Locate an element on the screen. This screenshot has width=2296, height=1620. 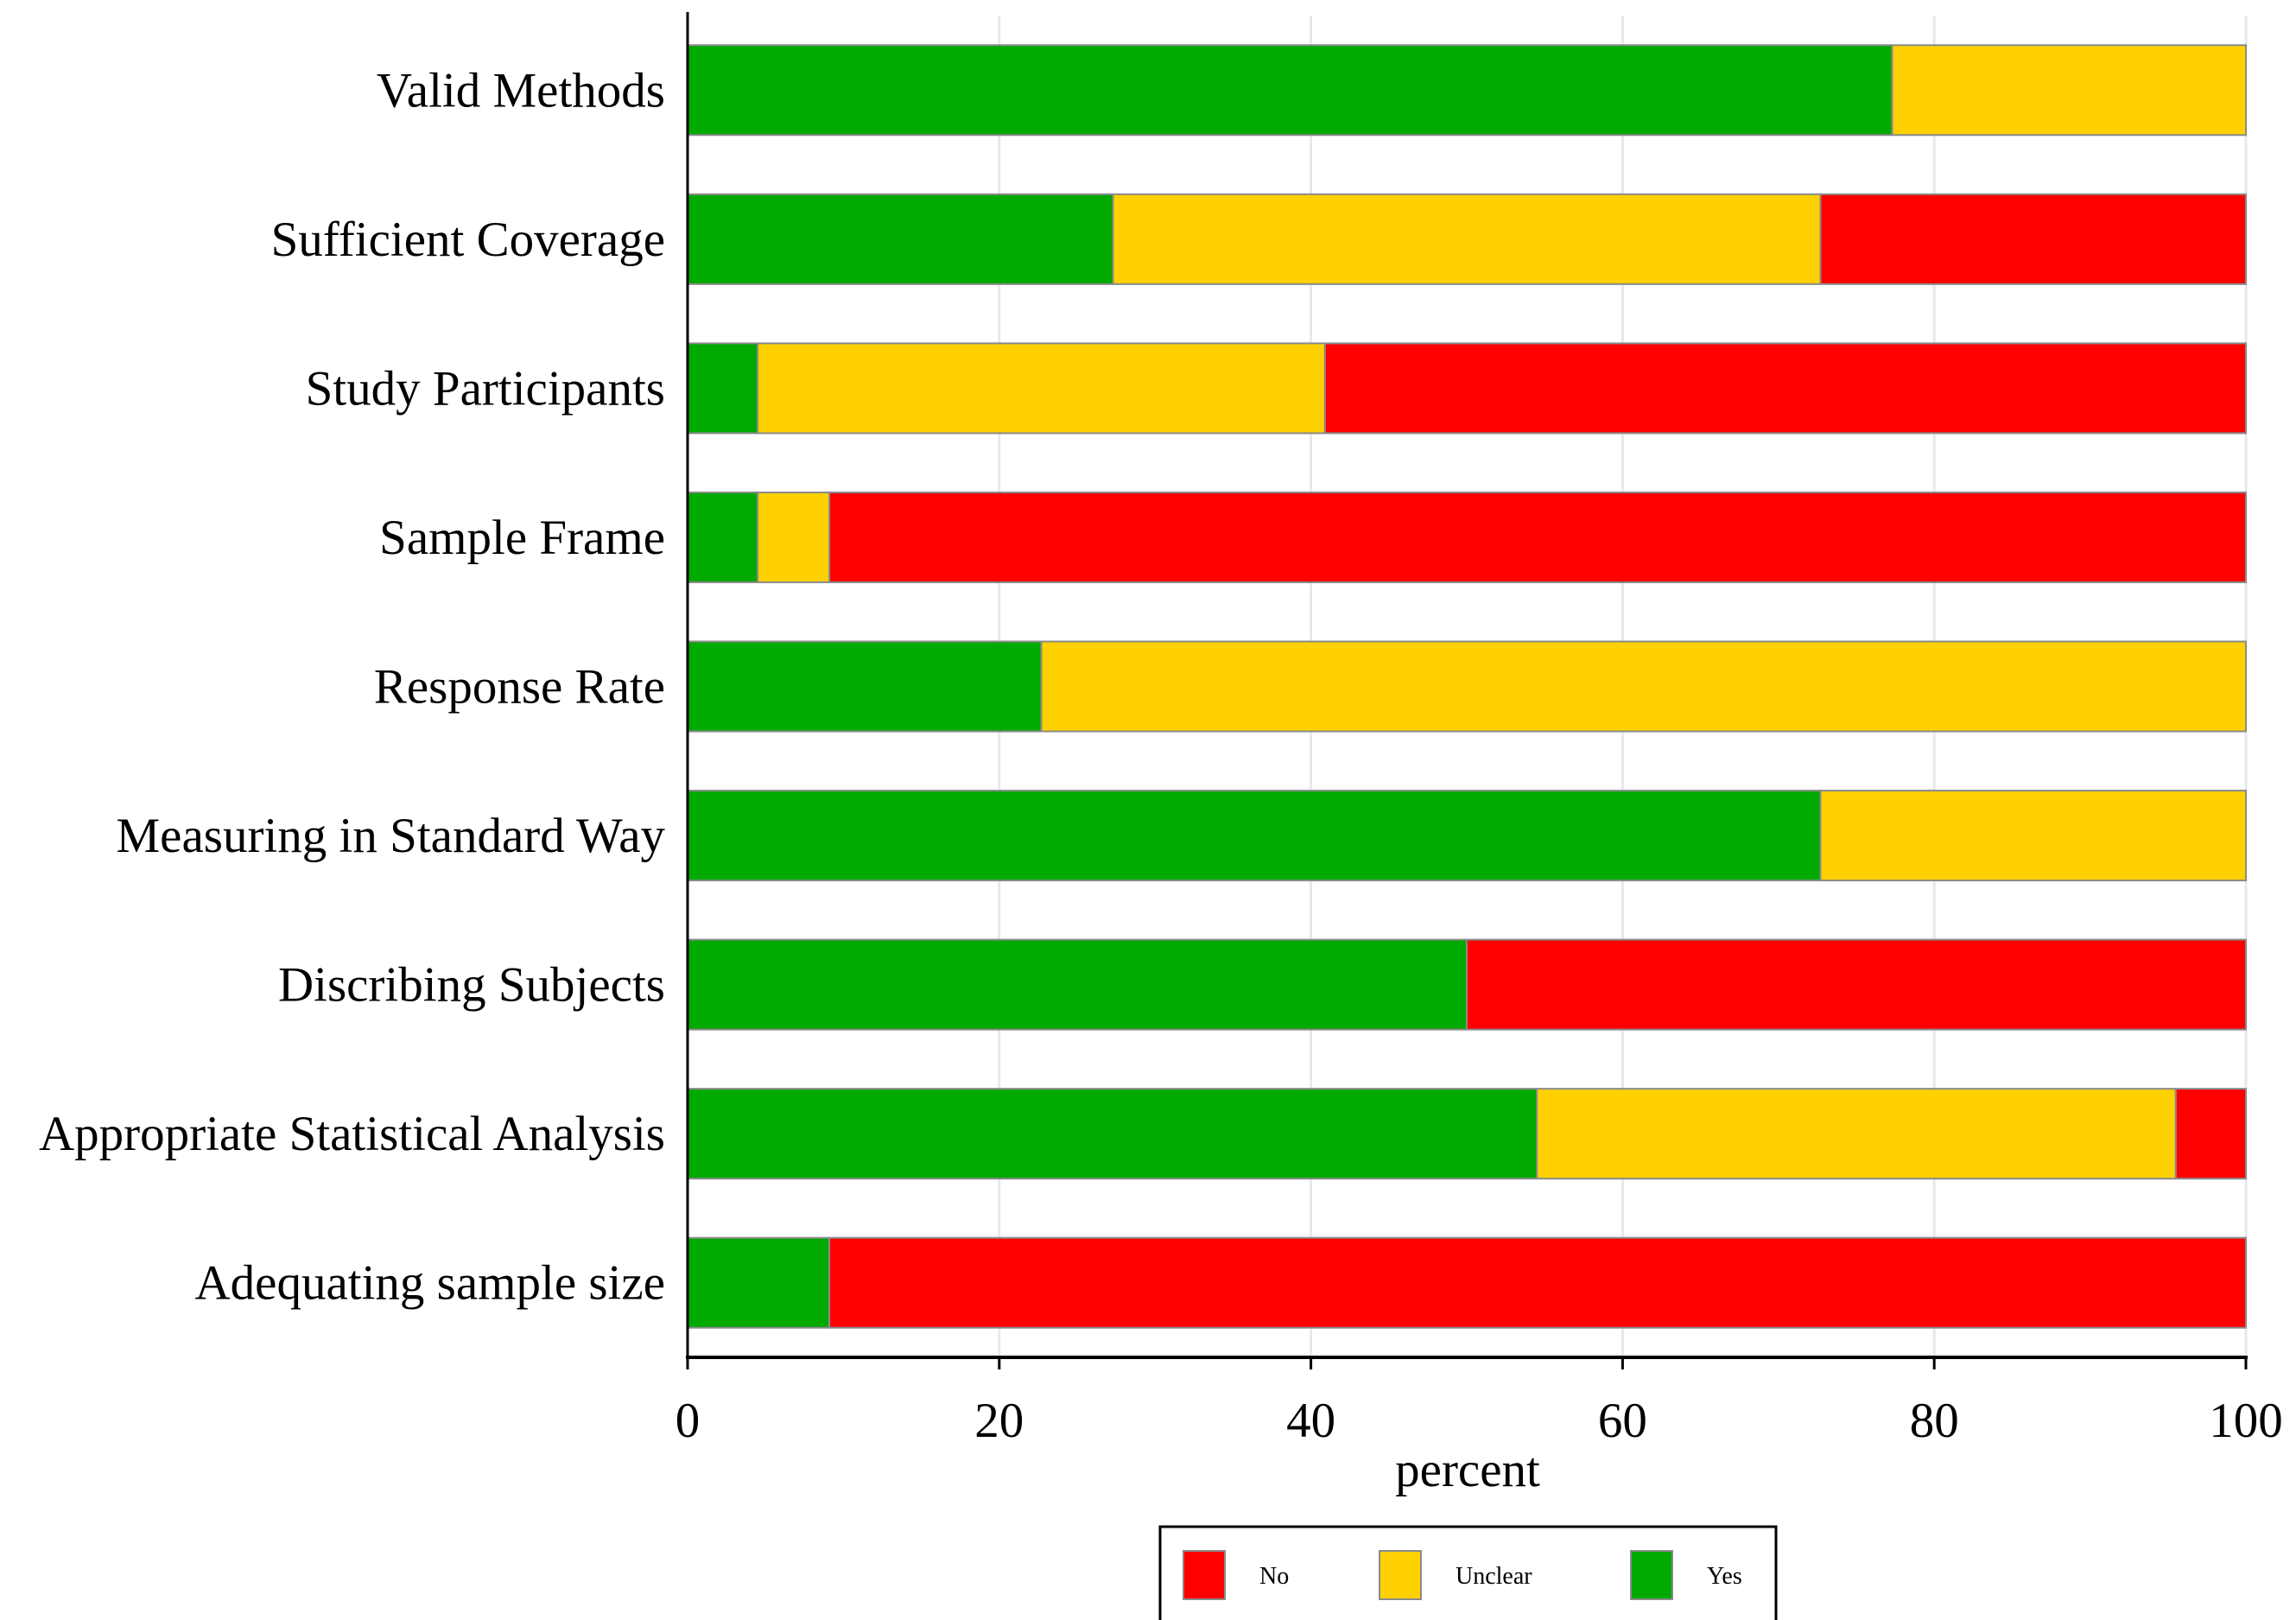
legend-label-yes: Yes is located at coordinates (1724, 1576).